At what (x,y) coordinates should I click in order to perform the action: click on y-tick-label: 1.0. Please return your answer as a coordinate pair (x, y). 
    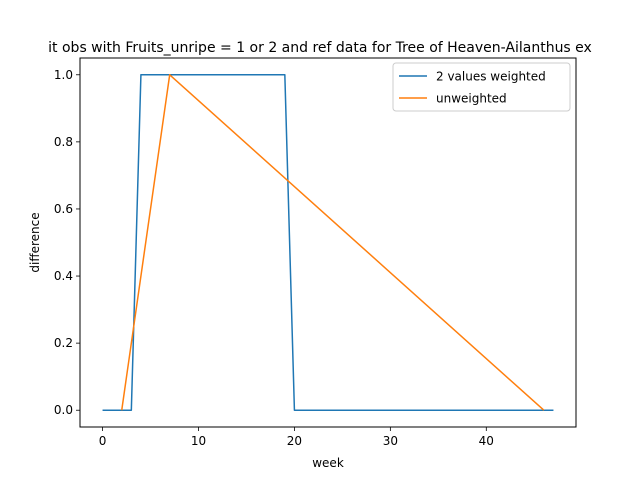
    Looking at the image, I should click on (63, 75).